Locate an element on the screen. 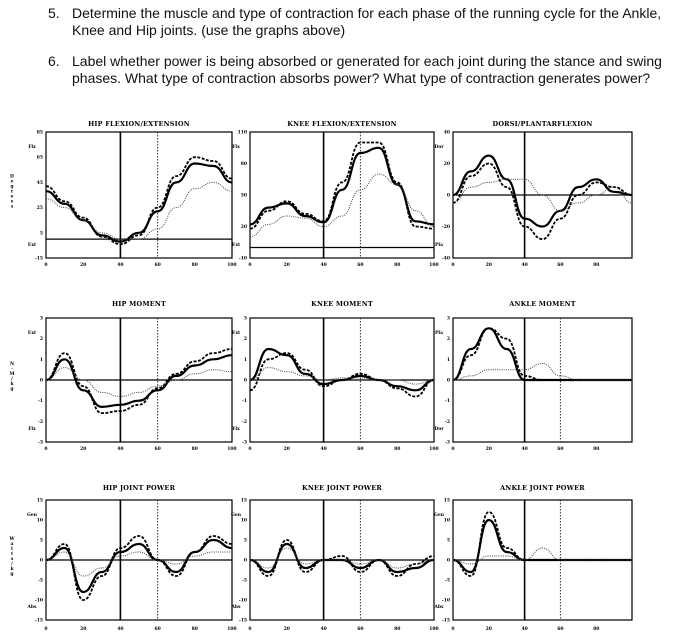 This screenshot has width=699, height=638. y-tick-label: 15 is located at coordinates (40, 501).